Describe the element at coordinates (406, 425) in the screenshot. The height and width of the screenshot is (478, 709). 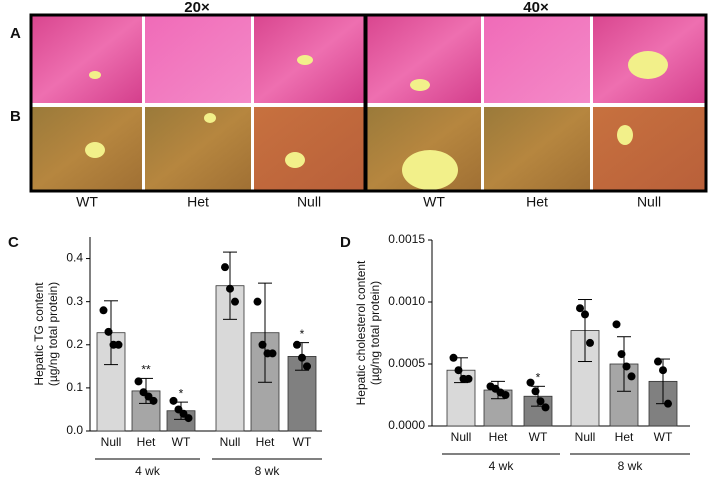
I see `y-tick-label: 0.0000` at that location.